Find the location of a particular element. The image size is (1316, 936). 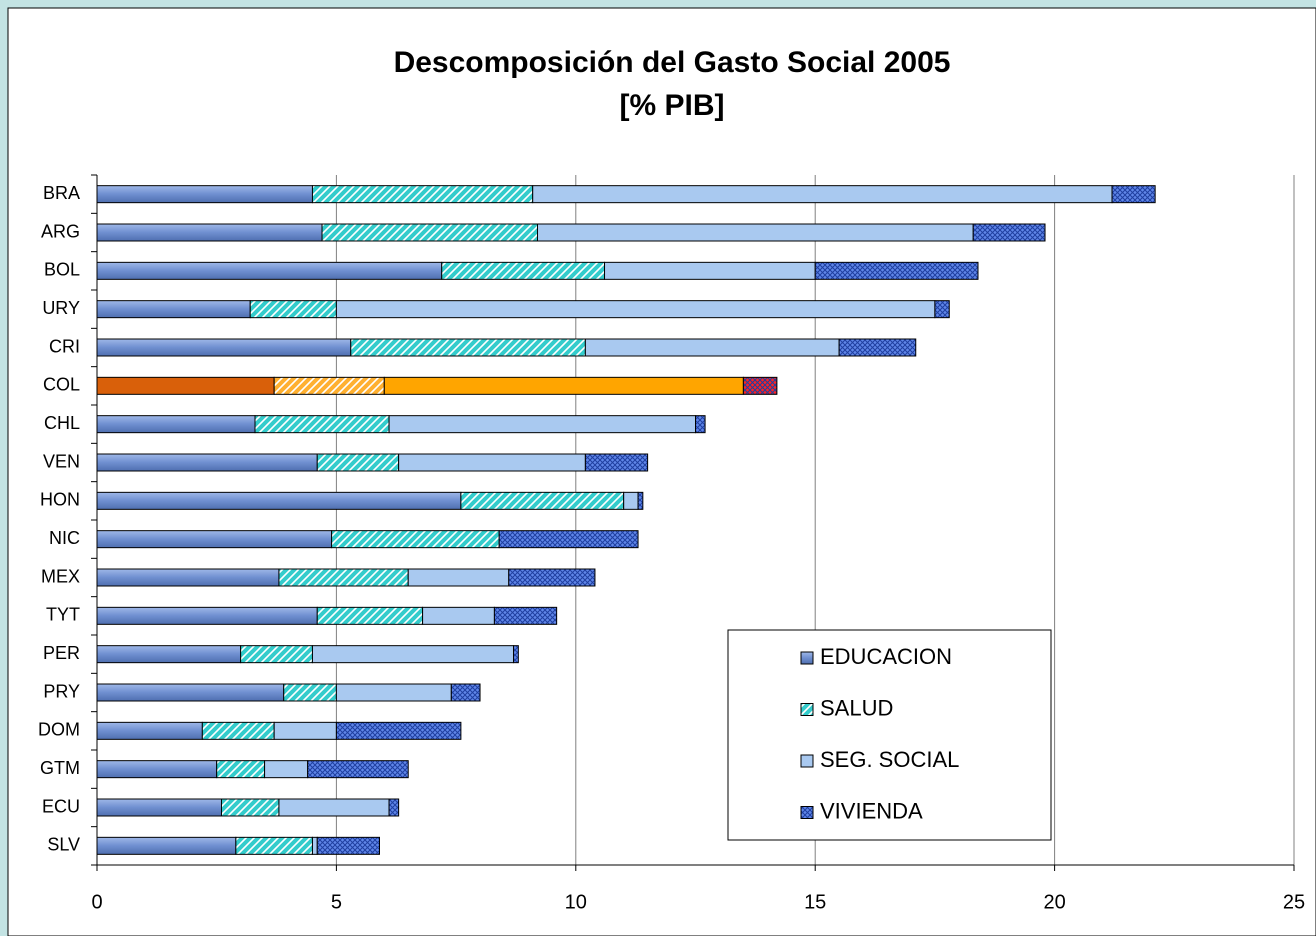

chart-title: Descomposición del Gasto Social 2005 is located at coordinates (672, 62).